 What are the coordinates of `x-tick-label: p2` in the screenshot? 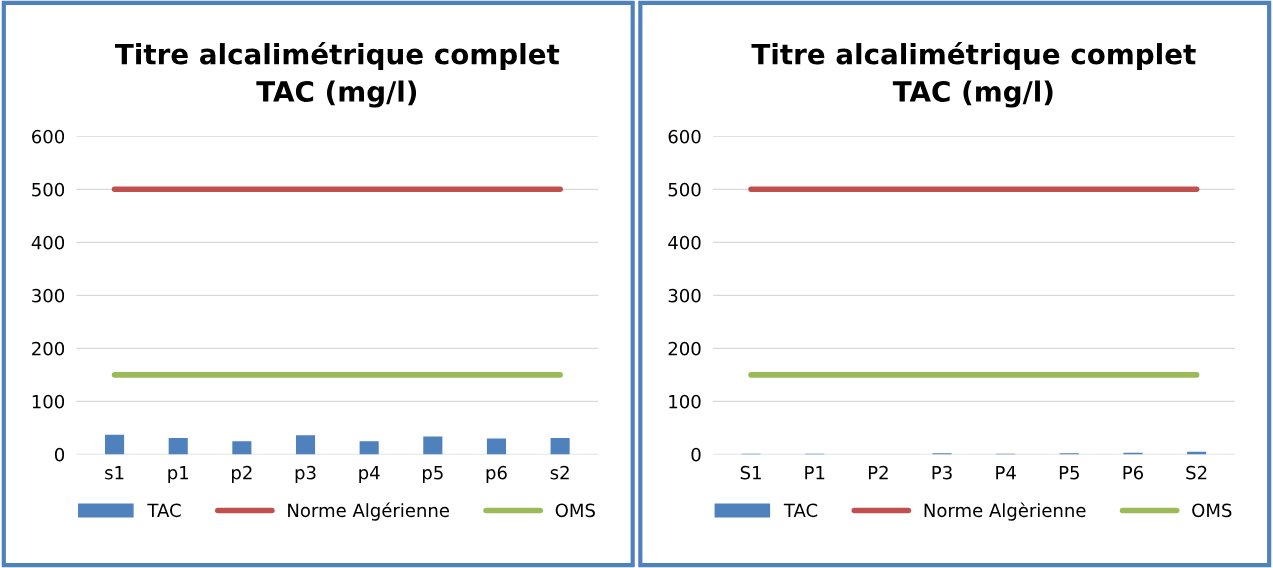 It's located at (242, 474).